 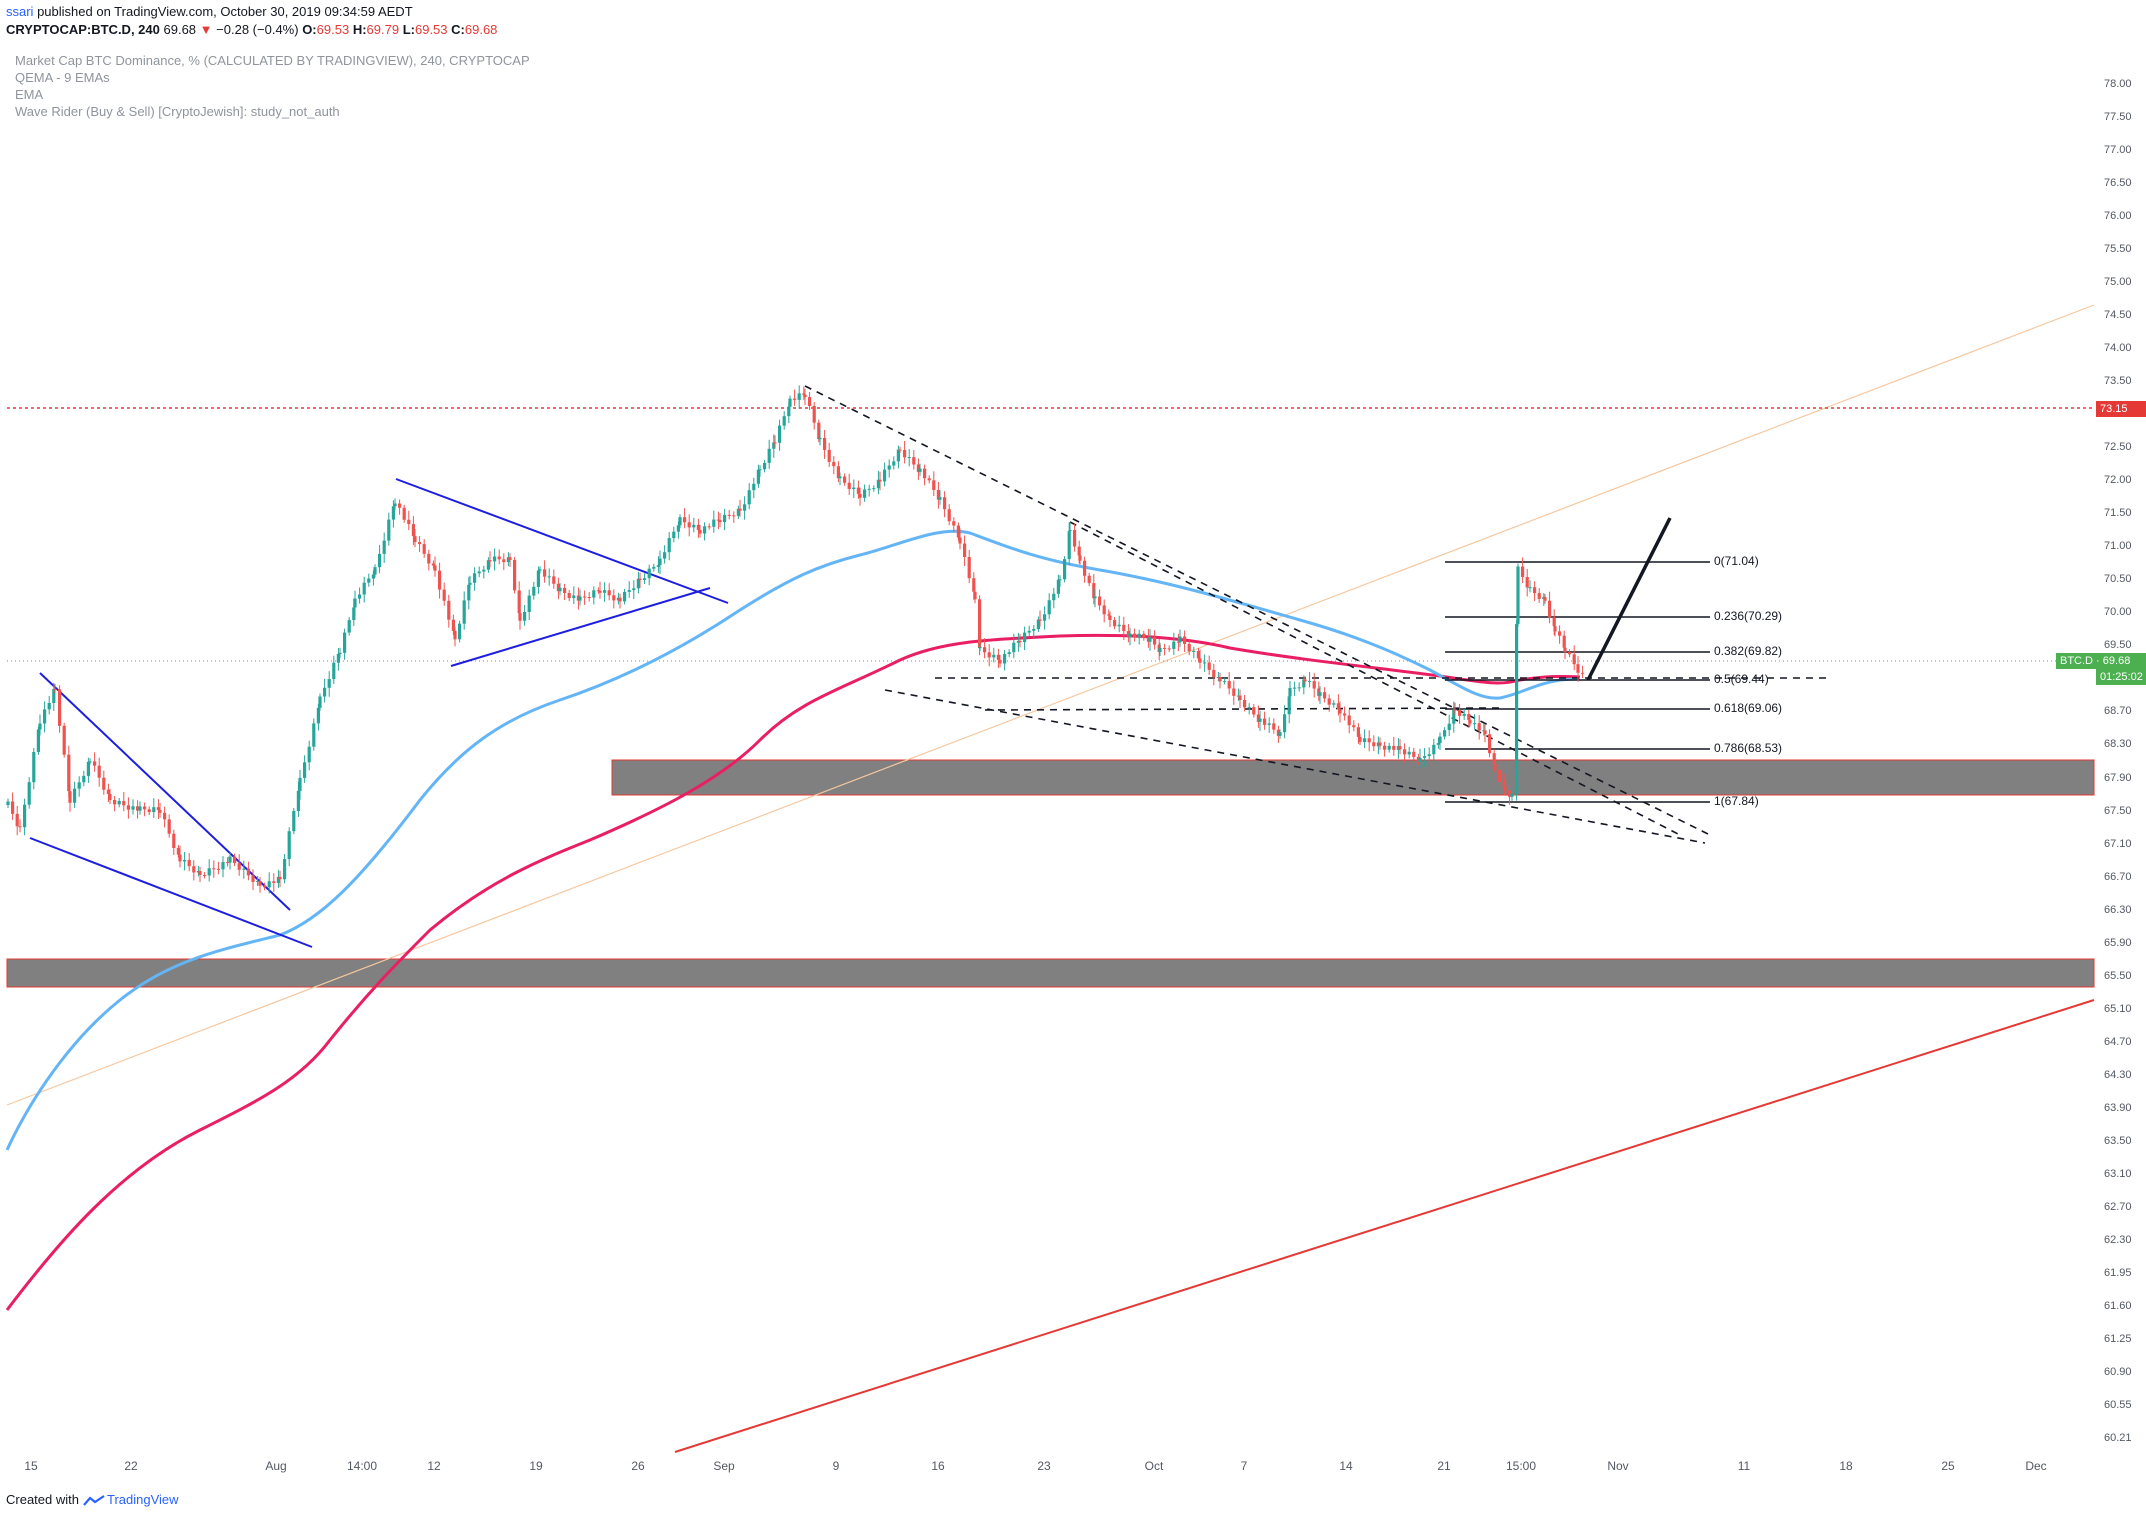 I want to click on legend-item-ema: EMA, so click(x=29, y=94).